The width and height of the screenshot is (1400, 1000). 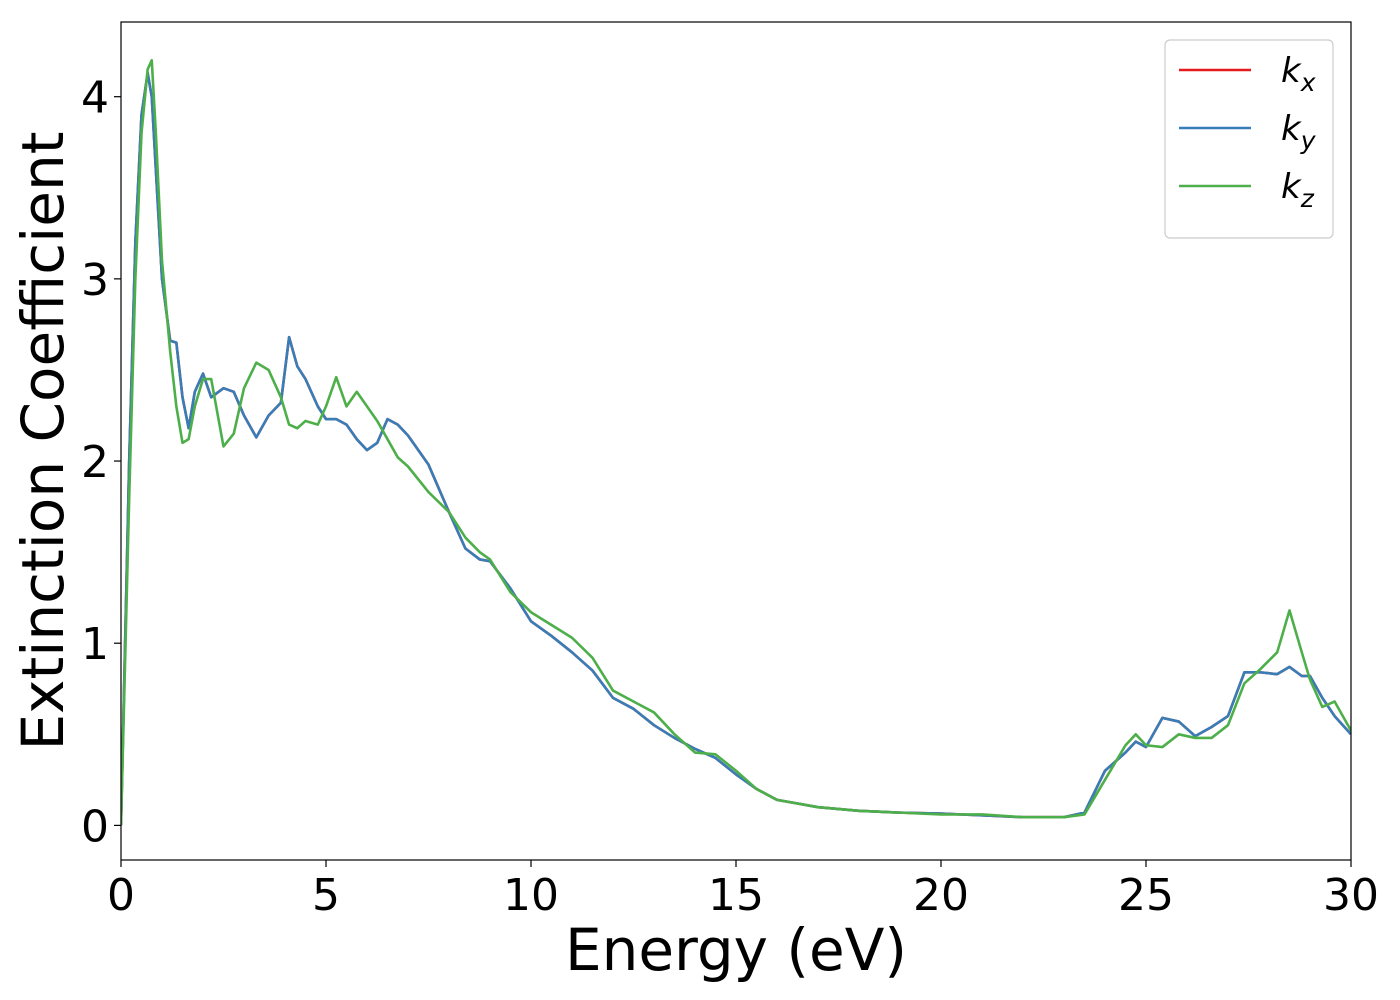 What do you see at coordinates (941, 895) in the screenshot?
I see `x-tick-label: 20` at bounding box center [941, 895].